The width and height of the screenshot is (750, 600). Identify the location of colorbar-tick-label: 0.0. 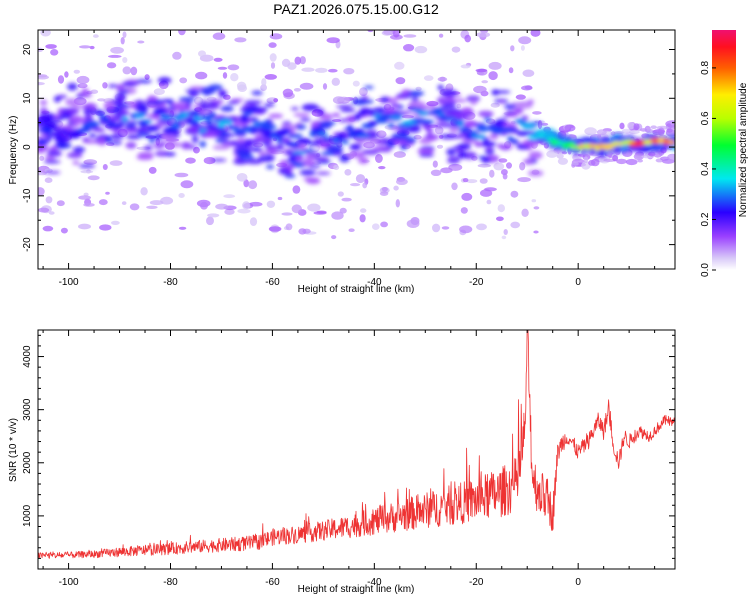
(705, 270).